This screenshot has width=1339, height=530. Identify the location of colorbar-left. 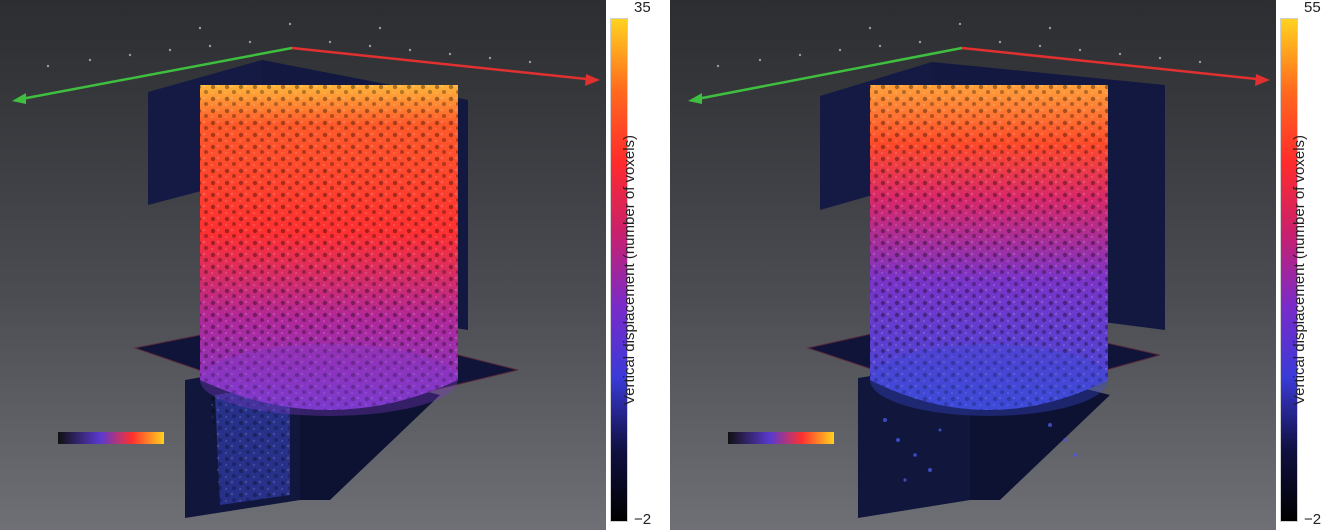
(619, 270).